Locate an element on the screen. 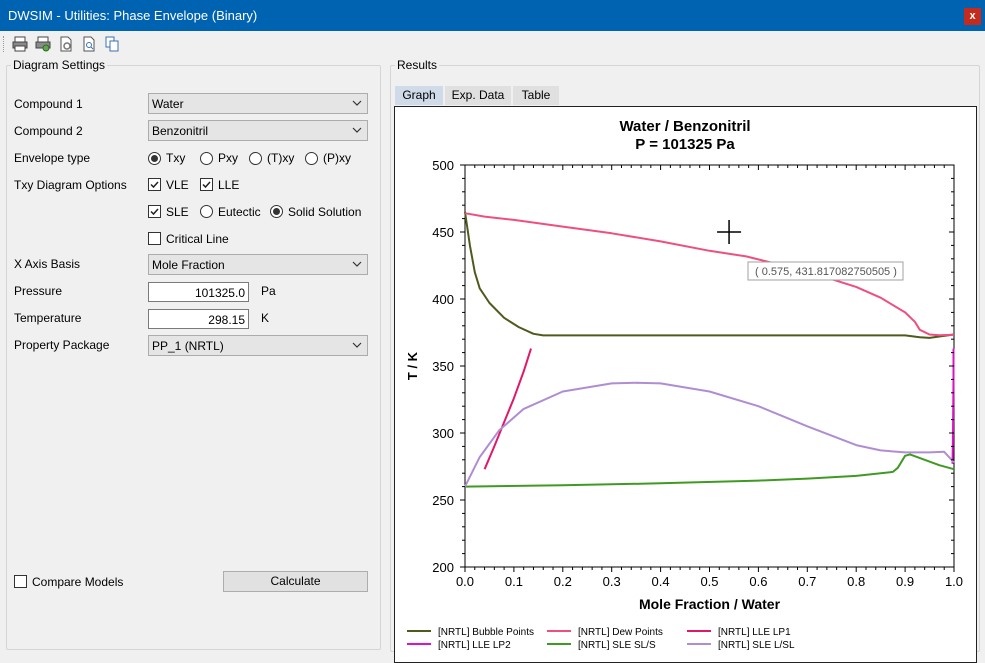 This screenshot has height=663, width=985. sle-checkbox is located at coordinates (154, 211).